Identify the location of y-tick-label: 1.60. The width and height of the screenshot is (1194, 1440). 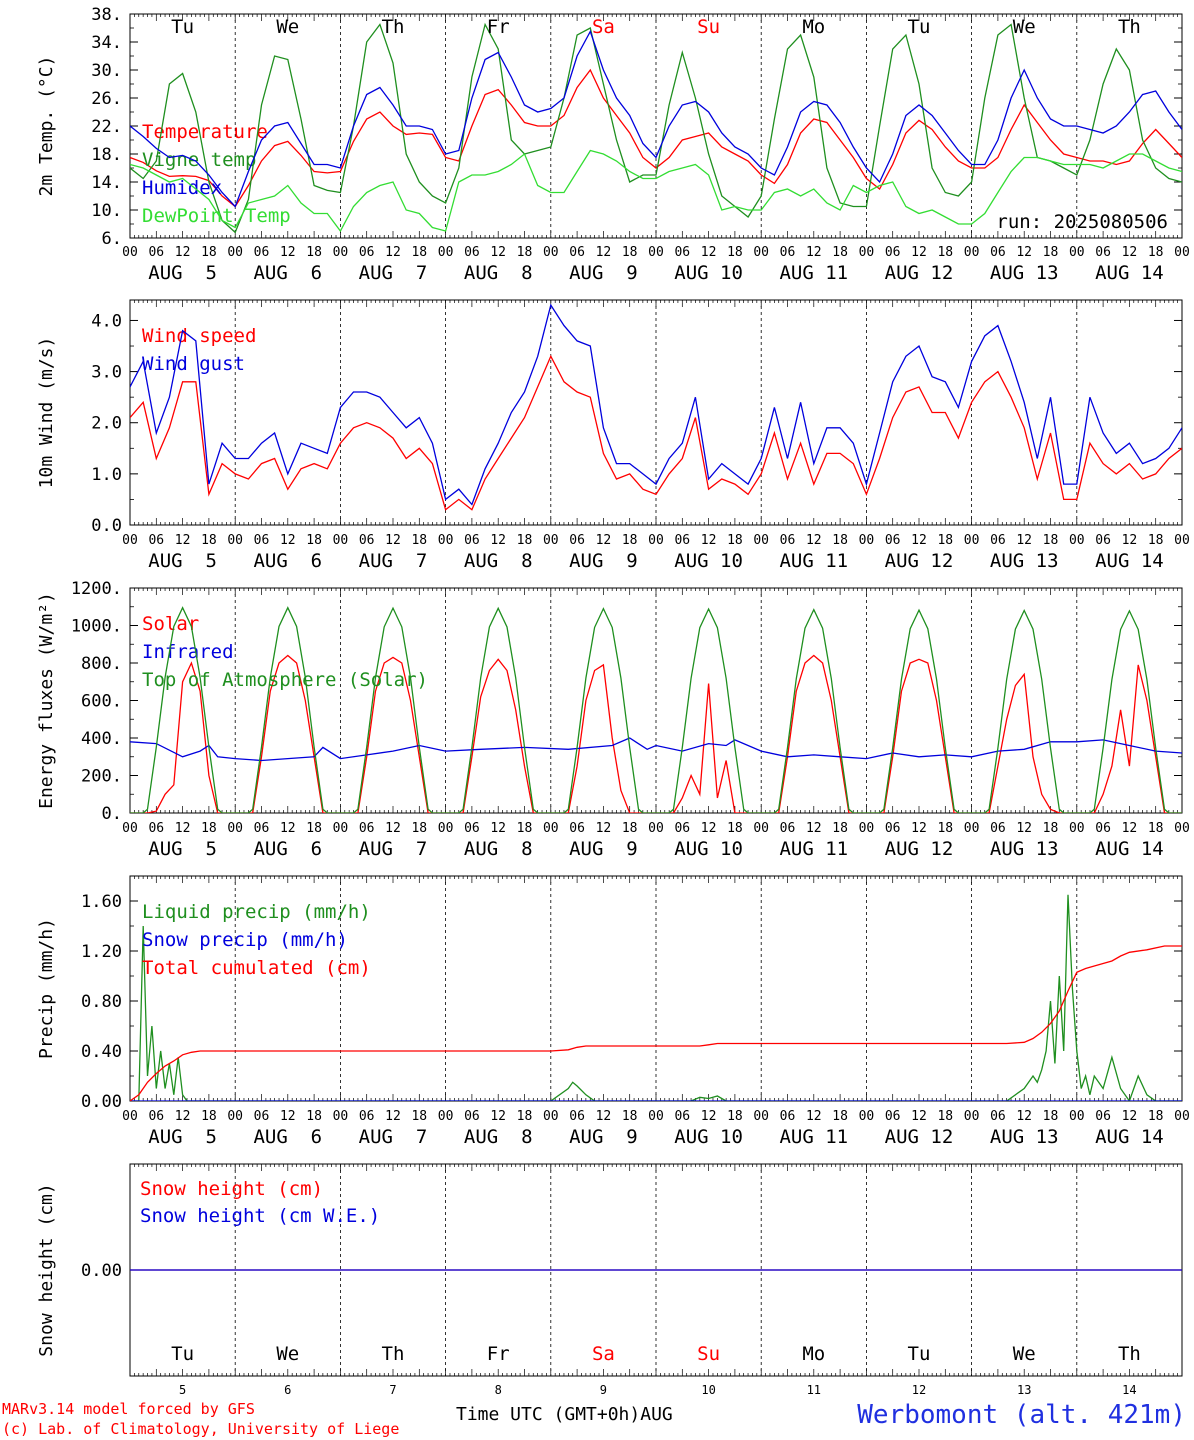
(101, 902).